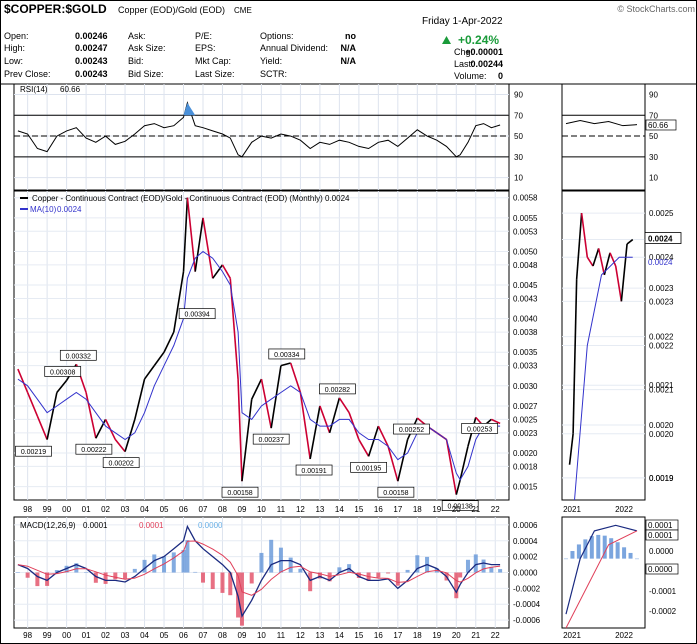  What do you see at coordinates (500, 76) in the screenshot?
I see `quote-value: 0` at bounding box center [500, 76].